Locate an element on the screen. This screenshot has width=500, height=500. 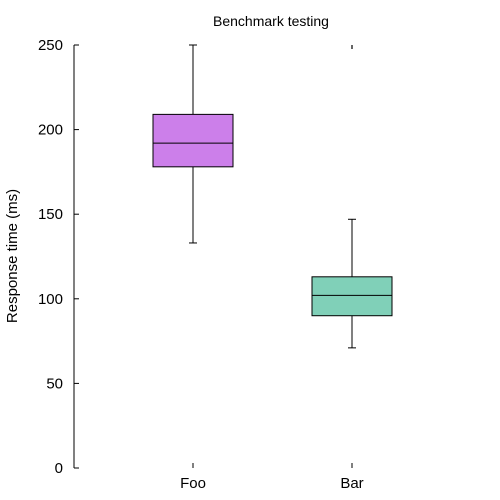
y-tick-label: 50 is located at coordinates (54, 383).